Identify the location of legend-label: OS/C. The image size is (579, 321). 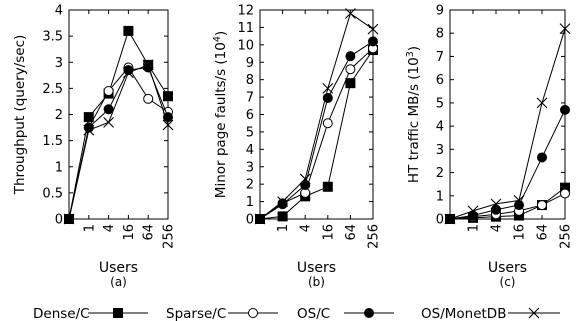
(313, 313).